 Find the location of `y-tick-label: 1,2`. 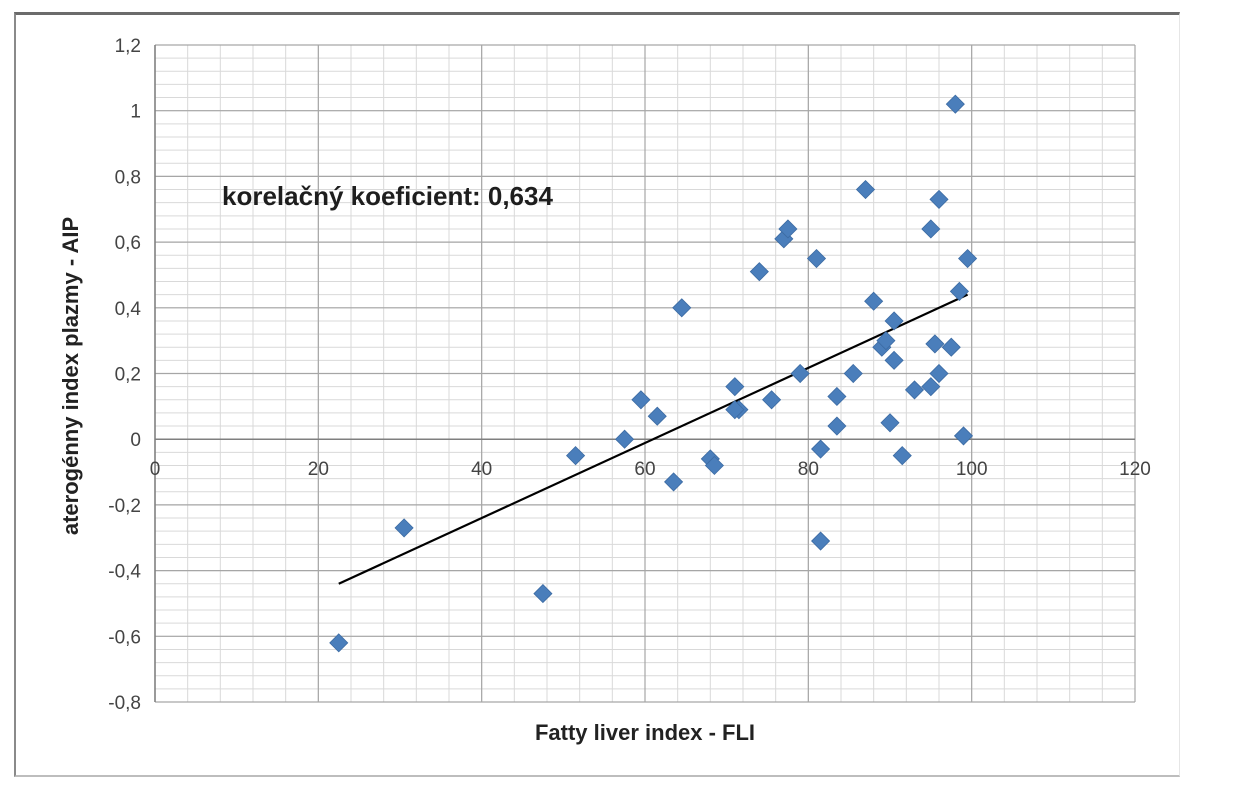

y-tick-label: 1,2 is located at coordinates (128, 46).